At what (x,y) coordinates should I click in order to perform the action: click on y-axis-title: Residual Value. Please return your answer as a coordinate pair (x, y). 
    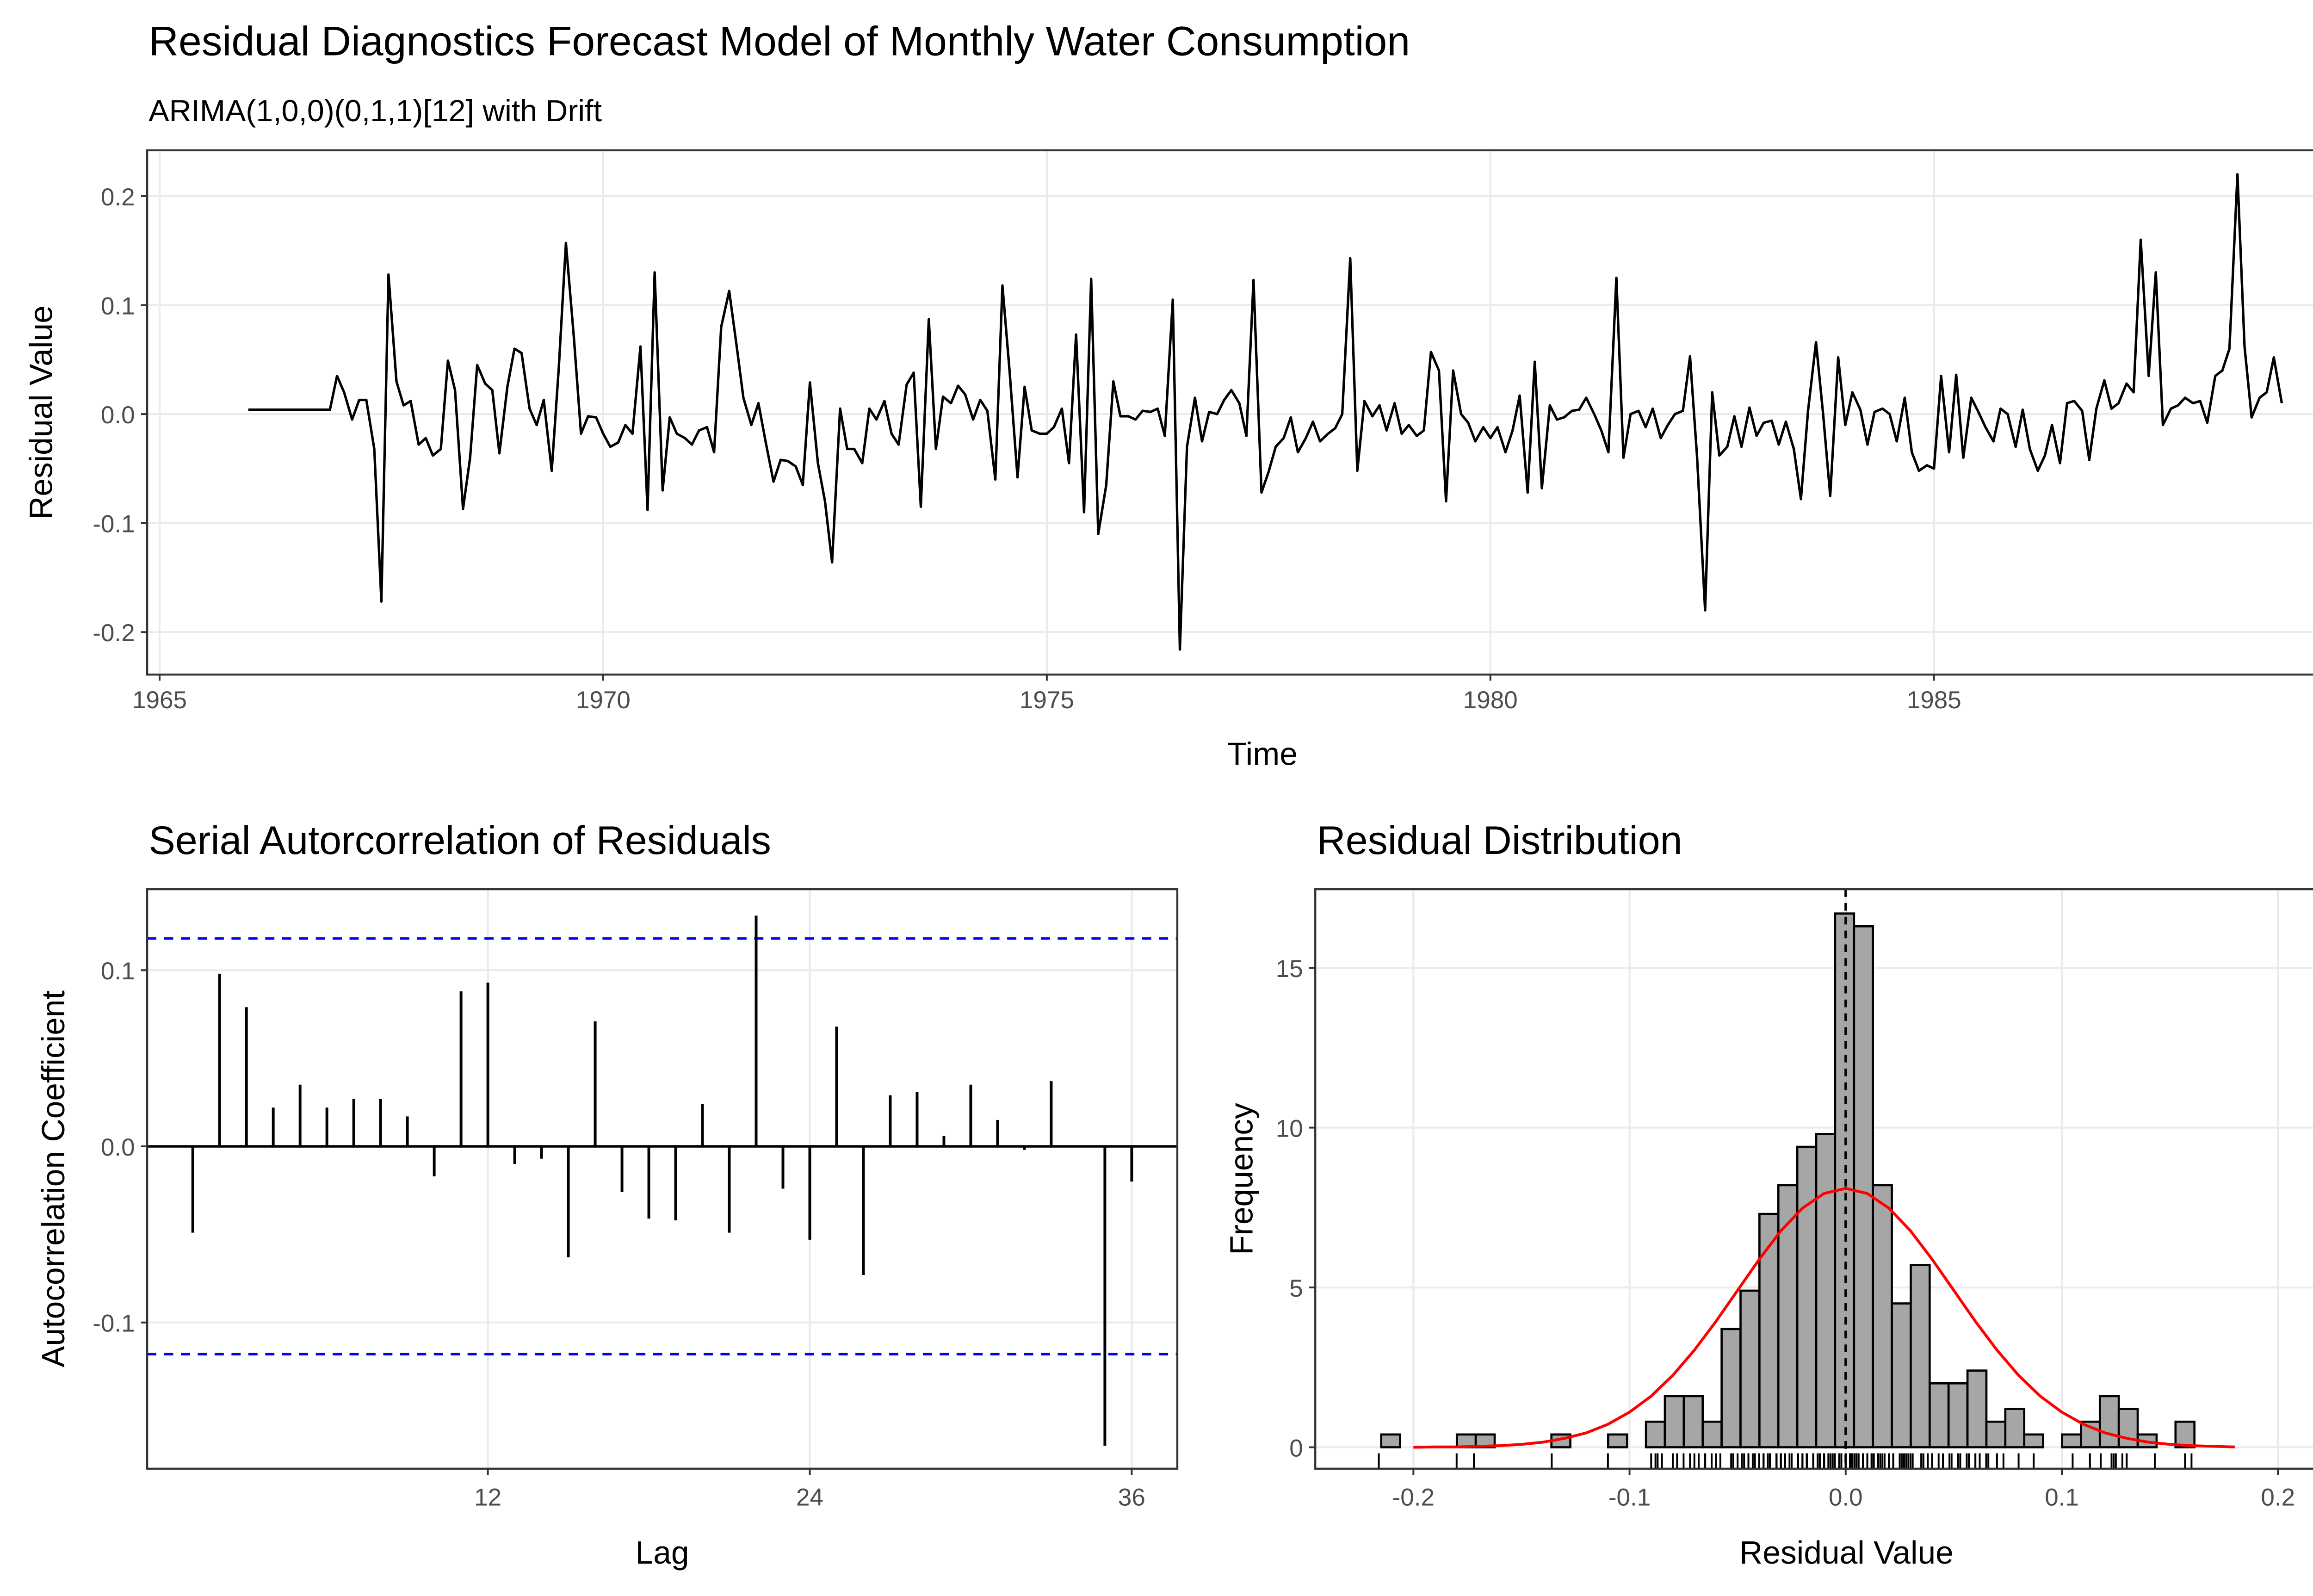
    Looking at the image, I should click on (41, 412).